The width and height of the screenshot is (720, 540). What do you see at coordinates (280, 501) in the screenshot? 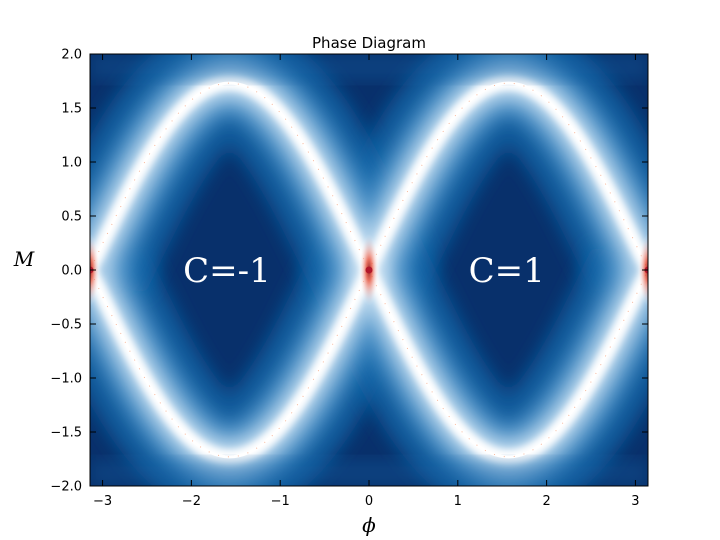
I see `x-tick-label-2: −1` at bounding box center [280, 501].